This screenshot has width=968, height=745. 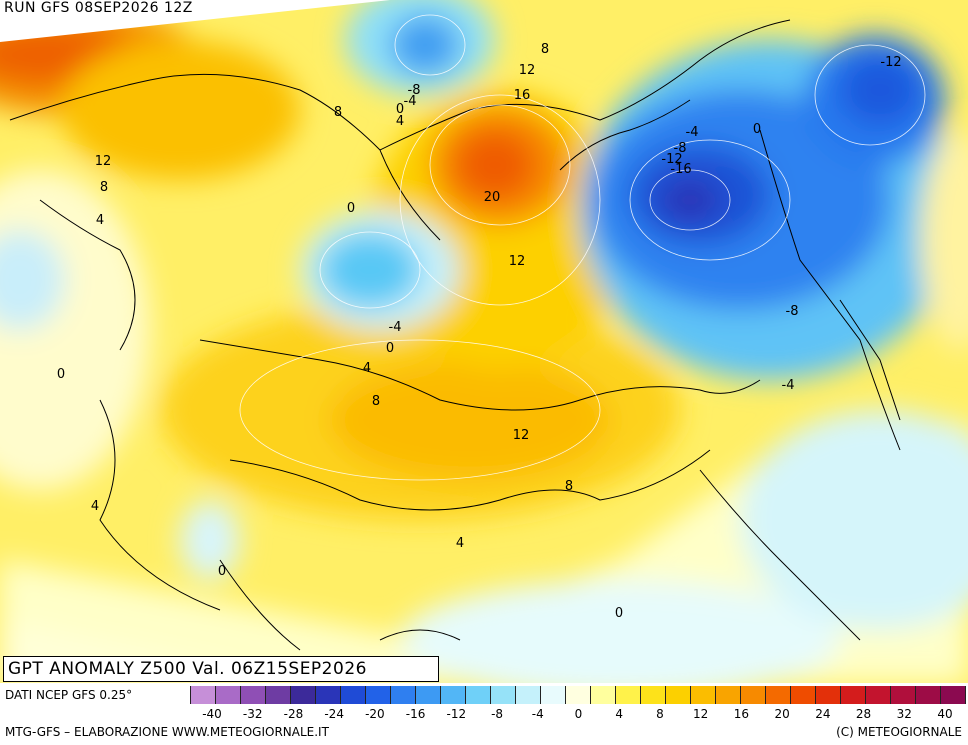 I want to click on scale-tick-label: -24, so click(x=334, y=714).